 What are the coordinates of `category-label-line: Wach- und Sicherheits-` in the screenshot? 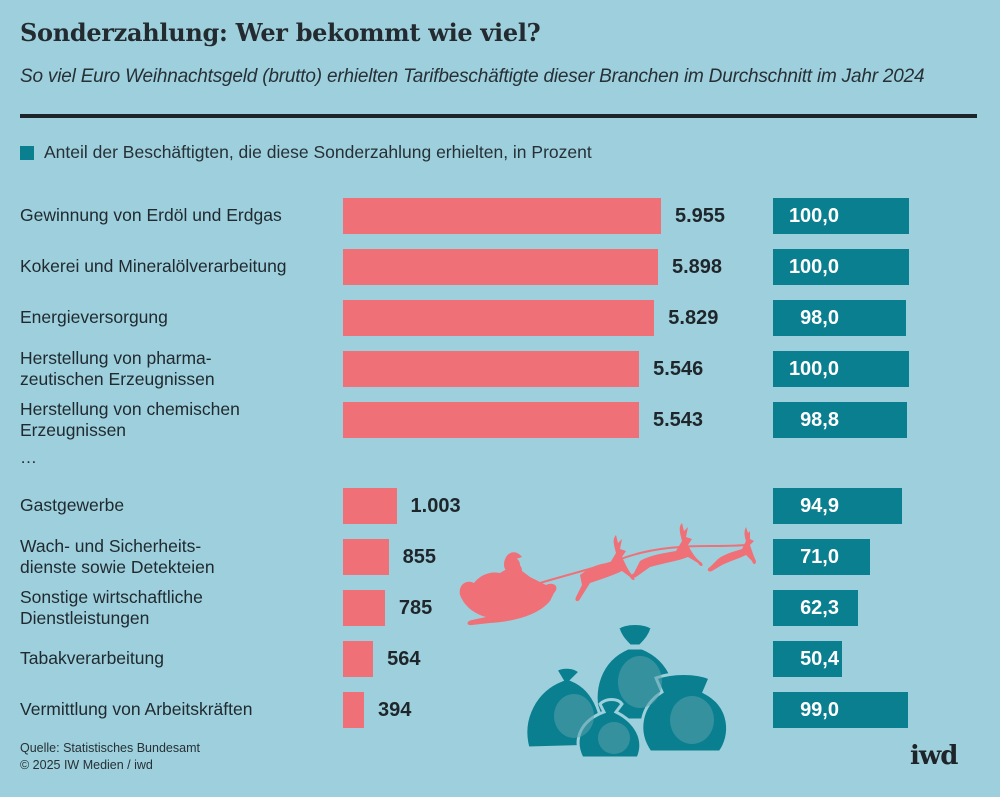 It's located at (111, 546).